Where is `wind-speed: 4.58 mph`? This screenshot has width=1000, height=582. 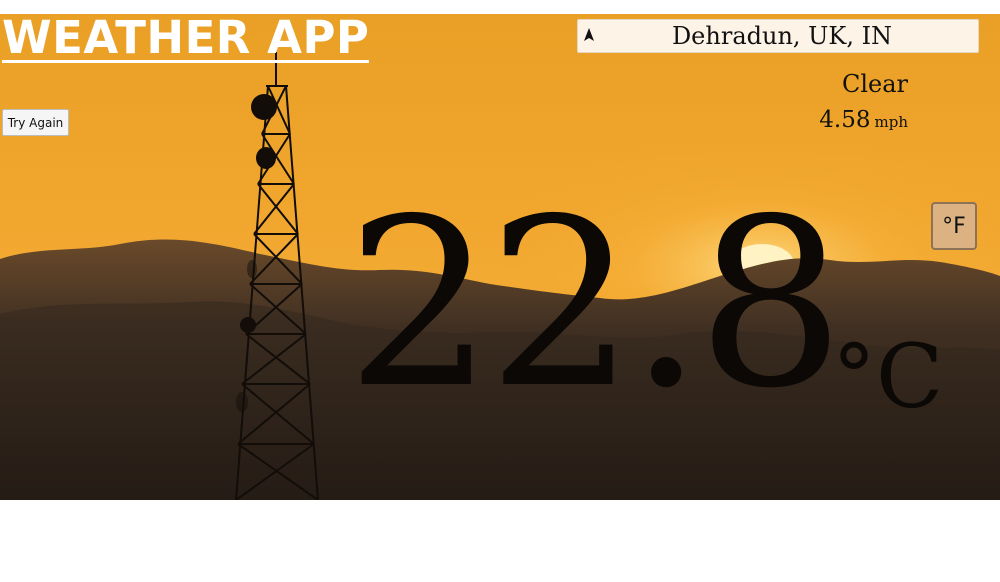 wind-speed: 4.58 mph is located at coordinates (834, 120).